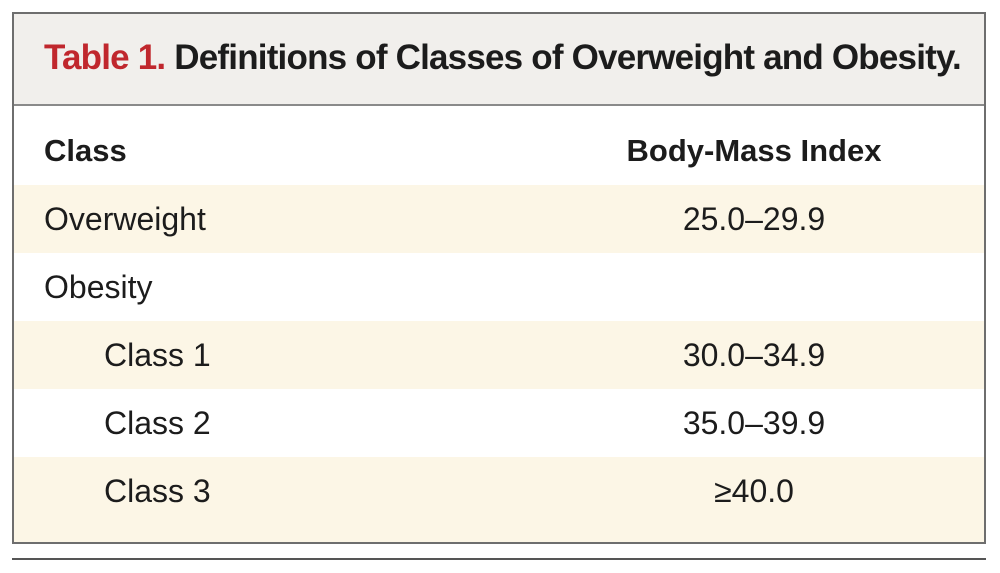 Image resolution: width=1000 pixels, height=573 pixels. Describe the element at coordinates (85, 150) in the screenshot. I see `column-header-class: Class` at that location.